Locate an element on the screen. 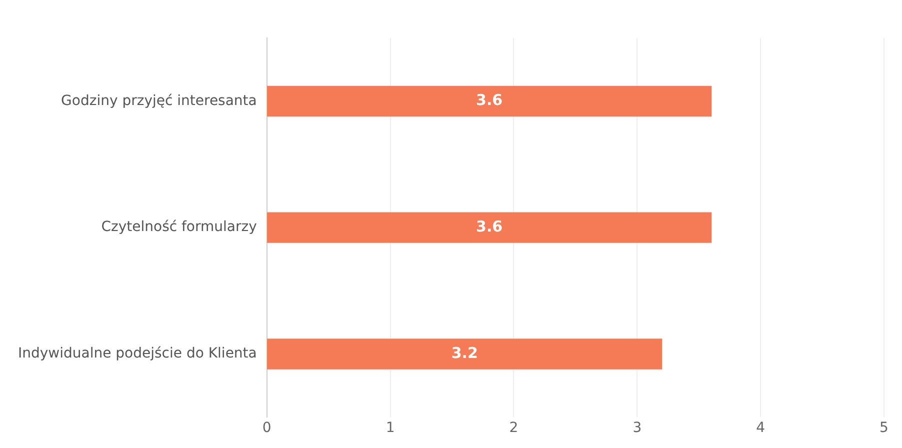  x-tick-label: 5 is located at coordinates (884, 428).